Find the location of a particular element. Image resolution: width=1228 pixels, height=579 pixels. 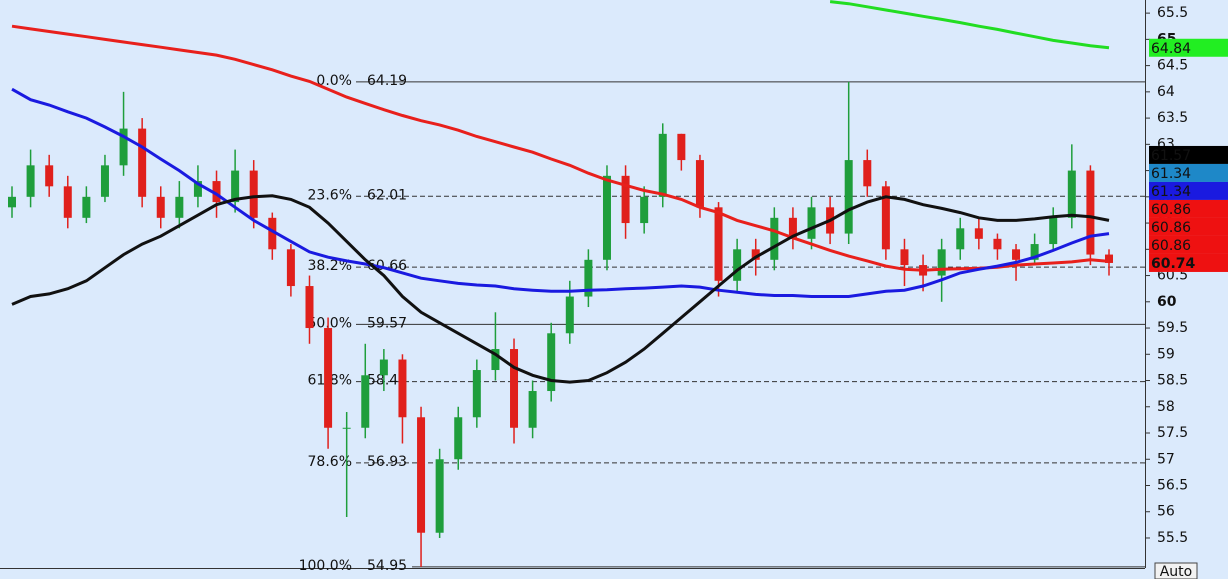

y-tick-label: 57.5 is located at coordinates (1172, 433).